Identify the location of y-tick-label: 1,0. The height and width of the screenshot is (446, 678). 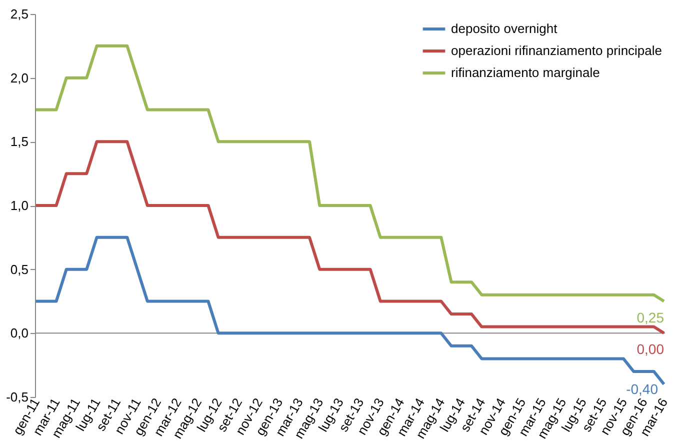
(19, 205).